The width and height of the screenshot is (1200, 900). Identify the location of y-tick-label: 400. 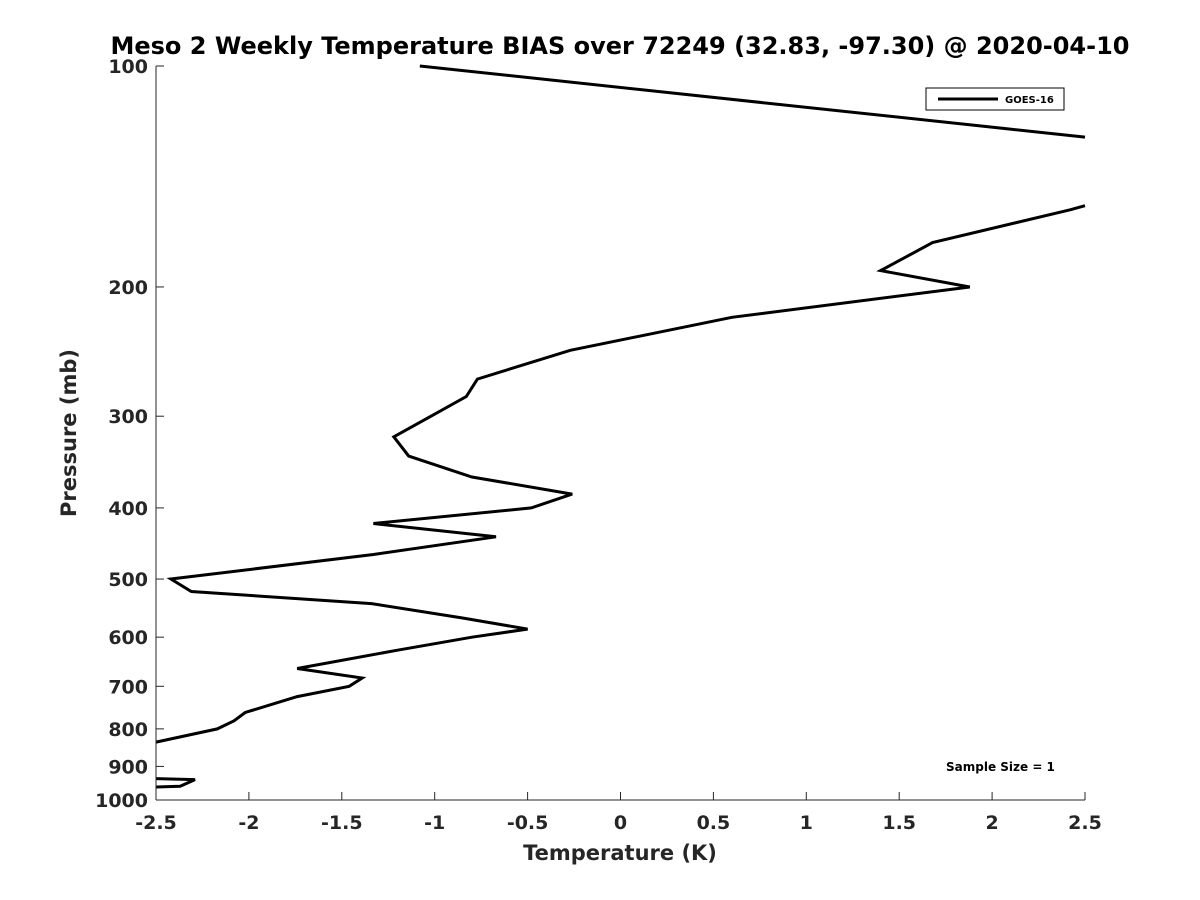
(128, 509).